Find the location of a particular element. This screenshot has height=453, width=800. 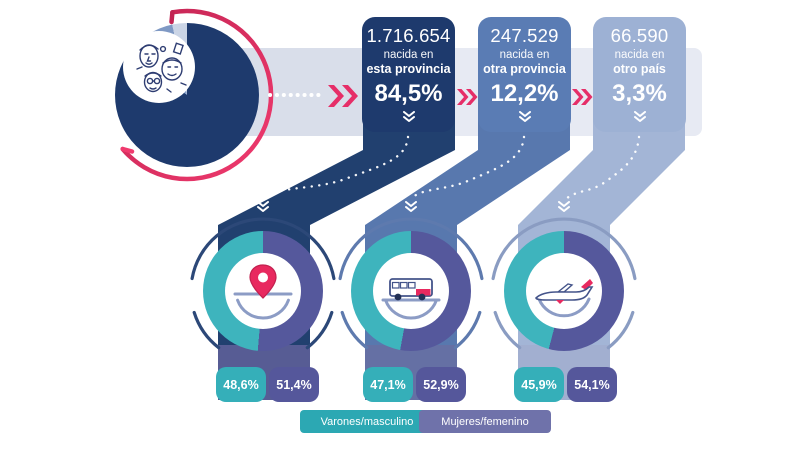

card-value: 247.529 is located at coordinates (524, 35).